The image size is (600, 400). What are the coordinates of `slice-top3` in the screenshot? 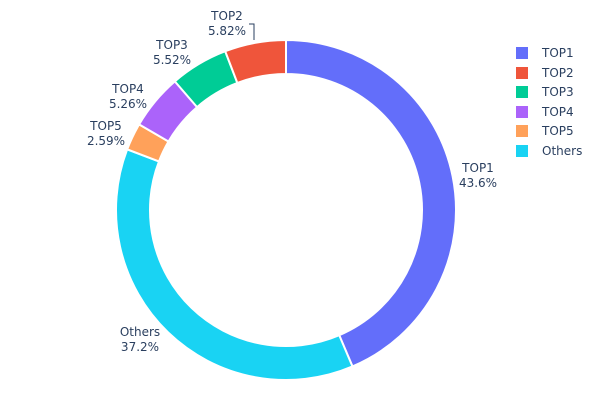 It's located at (206, 79).